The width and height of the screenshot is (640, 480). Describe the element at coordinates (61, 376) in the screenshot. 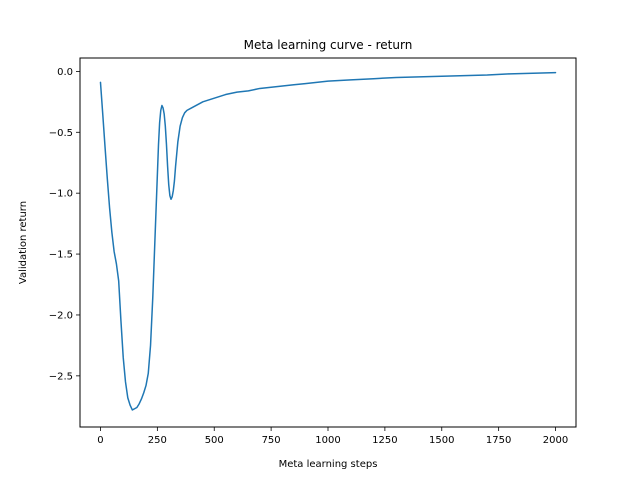

I see `y-tick-label: −2.5` at that location.